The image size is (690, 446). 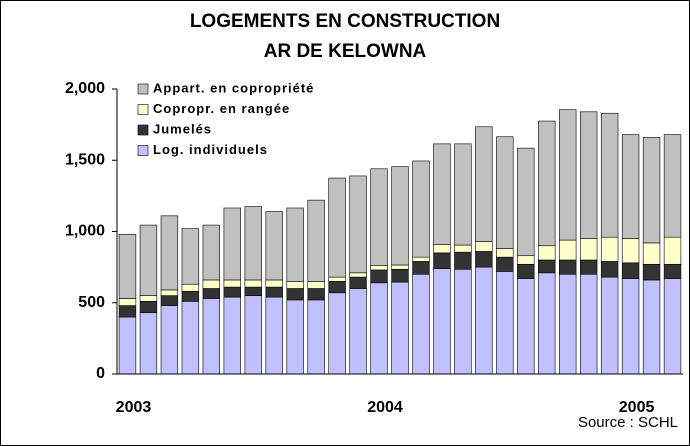 What do you see at coordinates (100, 373) in the screenshot?
I see `y-tick-label: 0` at bounding box center [100, 373].